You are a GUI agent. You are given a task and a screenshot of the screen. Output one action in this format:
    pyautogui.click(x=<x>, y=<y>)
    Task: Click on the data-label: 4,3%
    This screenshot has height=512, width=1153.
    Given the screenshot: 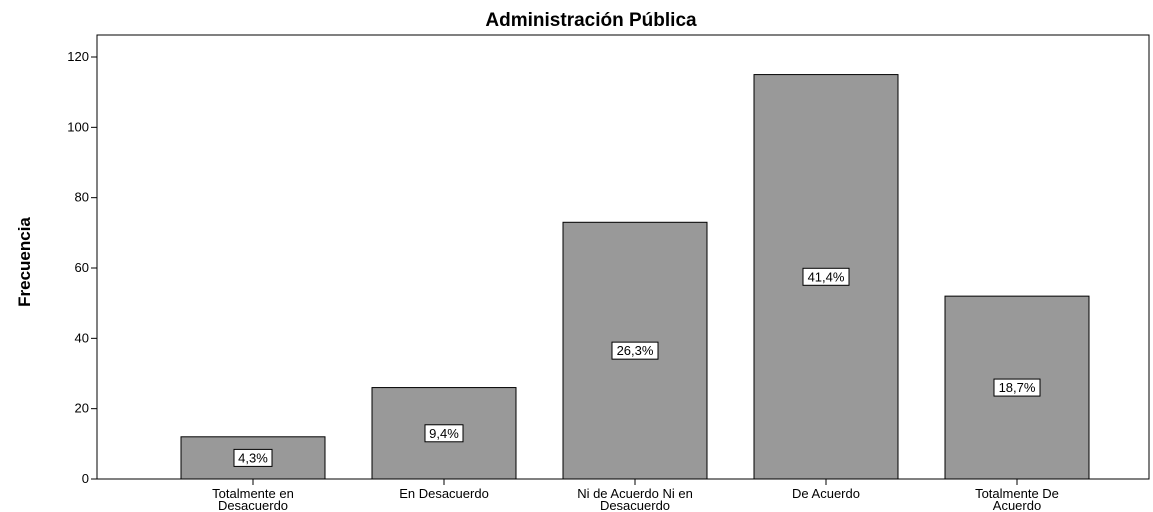 What is the action you would take?
    pyautogui.click(x=253, y=457)
    